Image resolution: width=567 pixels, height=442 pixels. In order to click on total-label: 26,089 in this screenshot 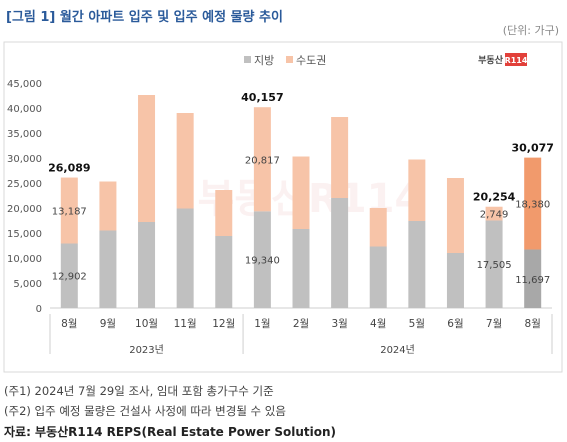, I will do `click(69, 168)`.